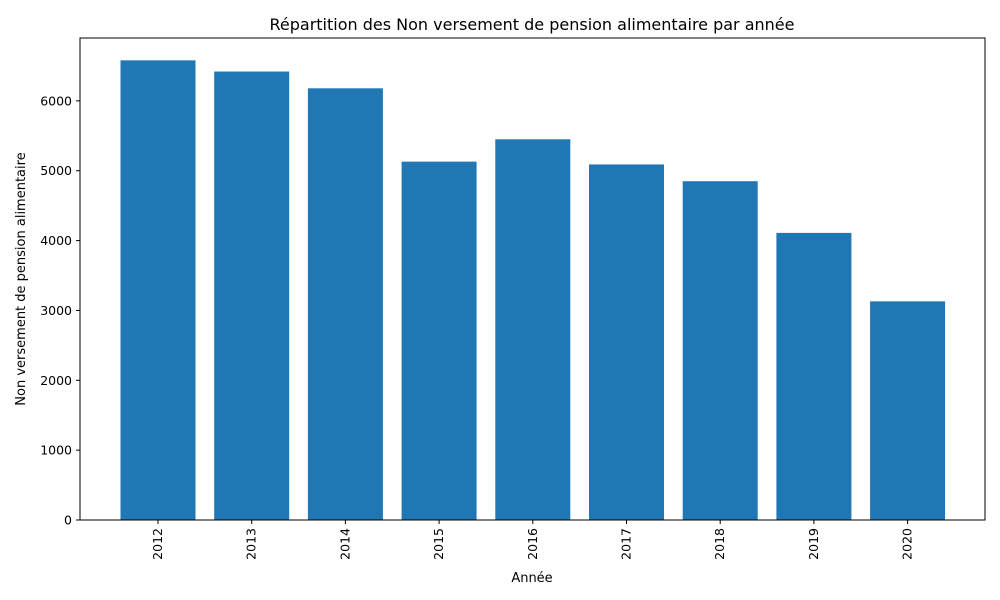 The image size is (1000, 600). Describe the element at coordinates (719, 544) in the screenshot. I see `x-tick-label: 2018` at that location.